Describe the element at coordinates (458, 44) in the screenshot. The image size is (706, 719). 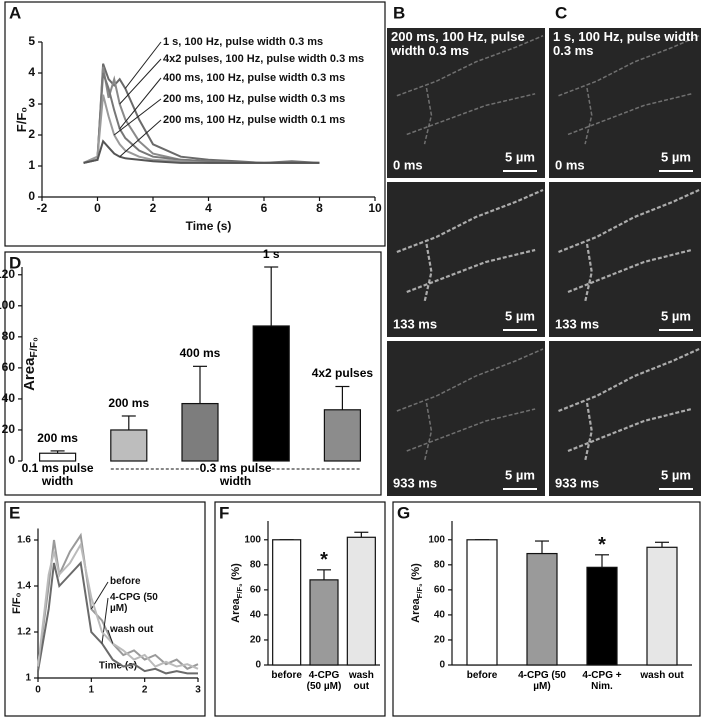
I see `image-caption-box: 200 ms, 100 Hz, pulse width 0.3 ms` at that location.